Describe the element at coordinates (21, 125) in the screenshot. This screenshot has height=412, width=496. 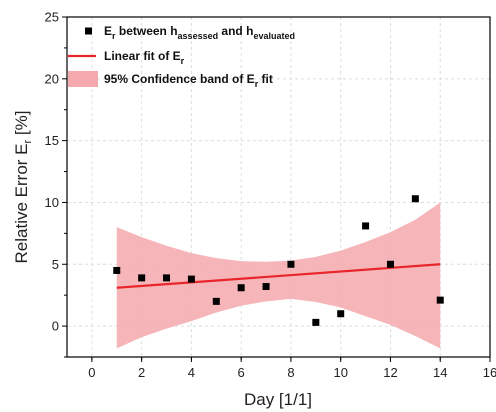
I see `y-axis-title-unit: [%]` at that location.